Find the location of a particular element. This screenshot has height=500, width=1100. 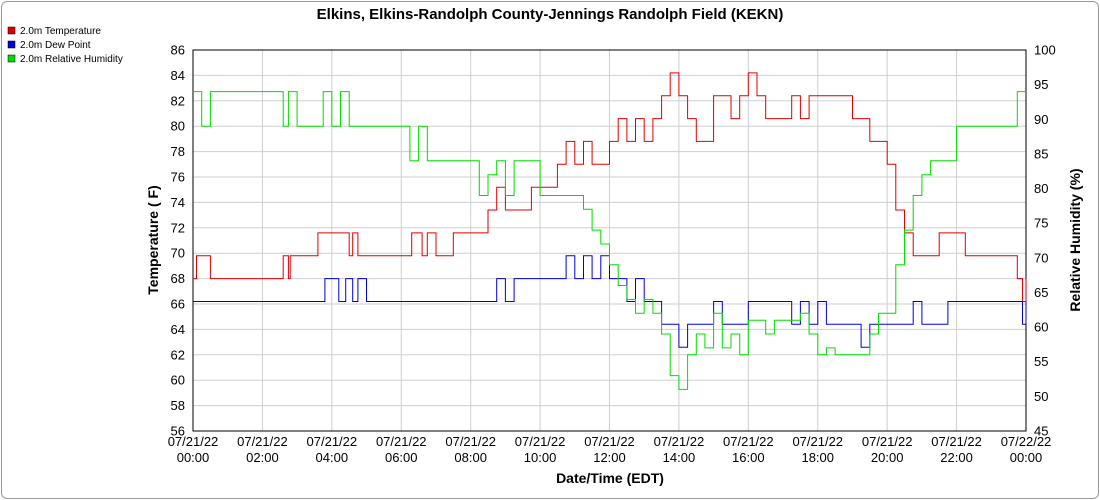

y2-tick-label: 50 is located at coordinates (1041, 396).